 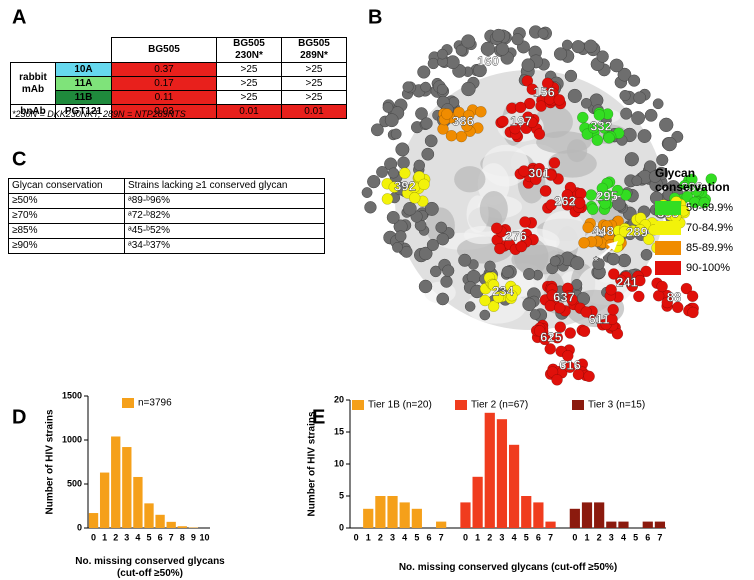 I want to click on ic50-cell: >25, so click(x=314, y=69).